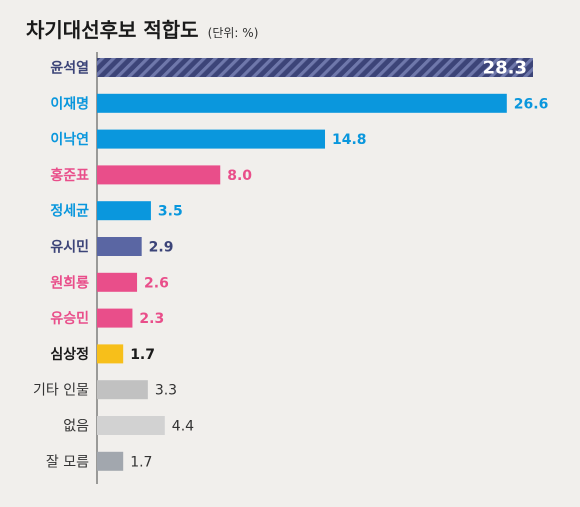  What do you see at coordinates (61, 391) in the screenshot?
I see `category-label: 기타 인물` at bounding box center [61, 391].